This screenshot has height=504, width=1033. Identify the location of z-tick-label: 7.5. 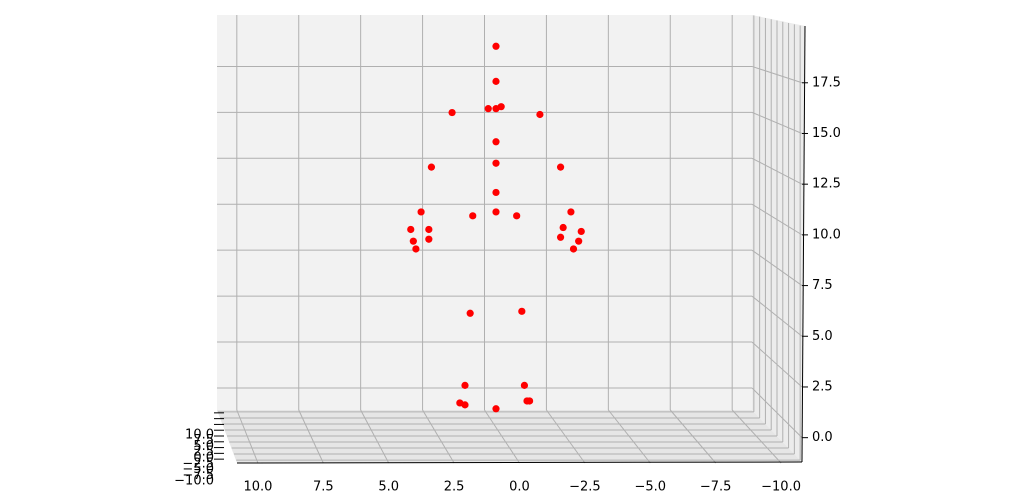
(822, 285).